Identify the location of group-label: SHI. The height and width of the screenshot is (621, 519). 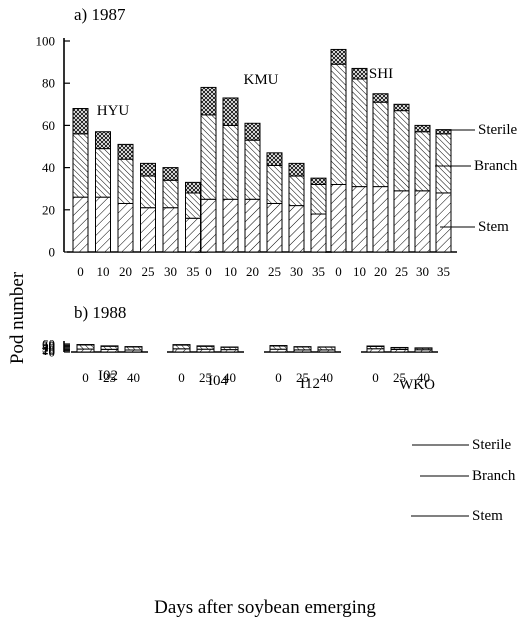
(381, 74).